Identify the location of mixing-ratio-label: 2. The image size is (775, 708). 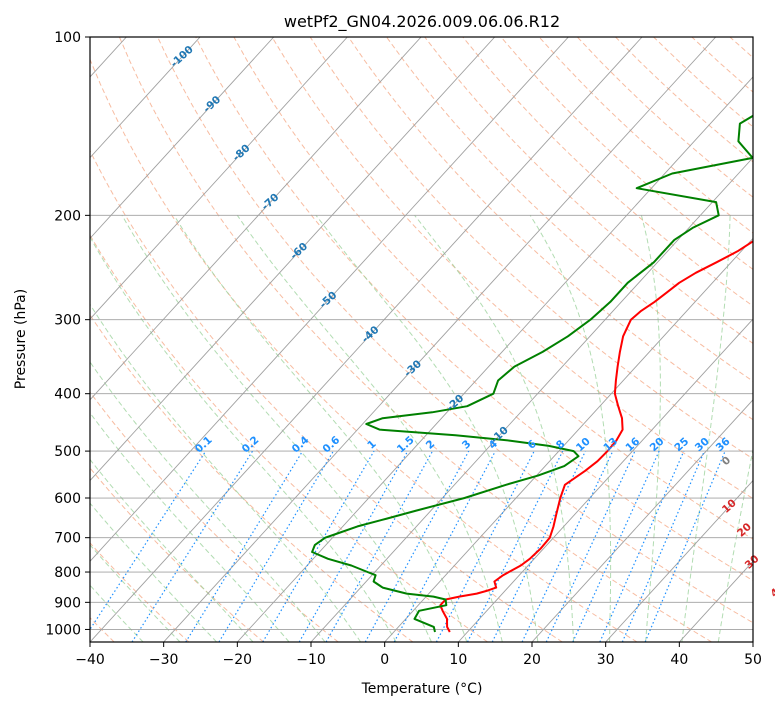
(430, 445).